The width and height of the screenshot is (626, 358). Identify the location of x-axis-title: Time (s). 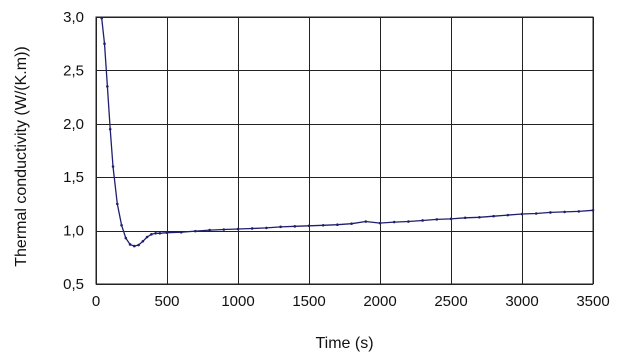
(344, 343).